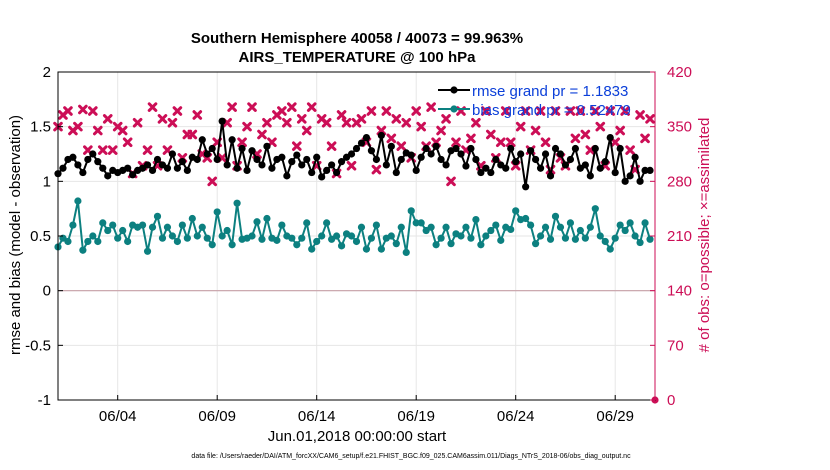  What do you see at coordinates (47, 181) in the screenshot?
I see `y-tick-label: 1` at bounding box center [47, 181].